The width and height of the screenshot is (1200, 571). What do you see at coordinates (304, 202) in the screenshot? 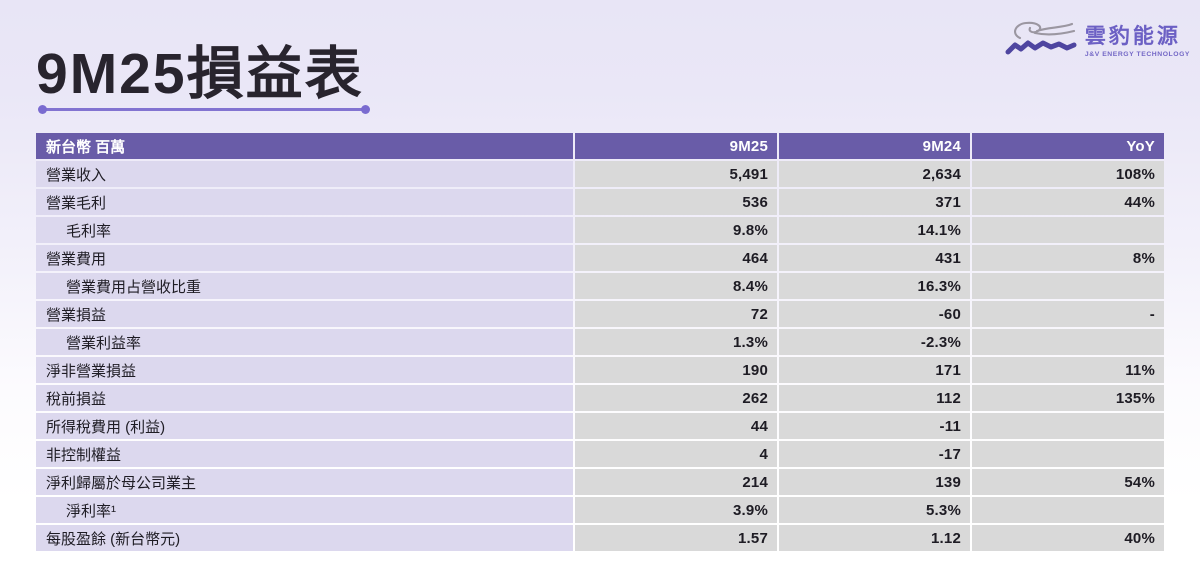
I see `row-label: 營業毛利` at bounding box center [304, 202].